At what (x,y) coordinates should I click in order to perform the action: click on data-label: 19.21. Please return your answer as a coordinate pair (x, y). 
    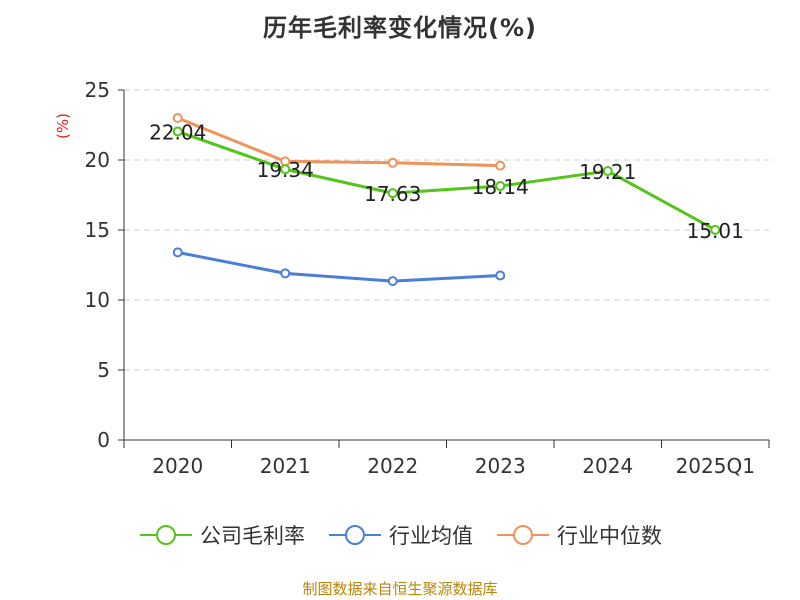
    Looking at the image, I should click on (607, 172).